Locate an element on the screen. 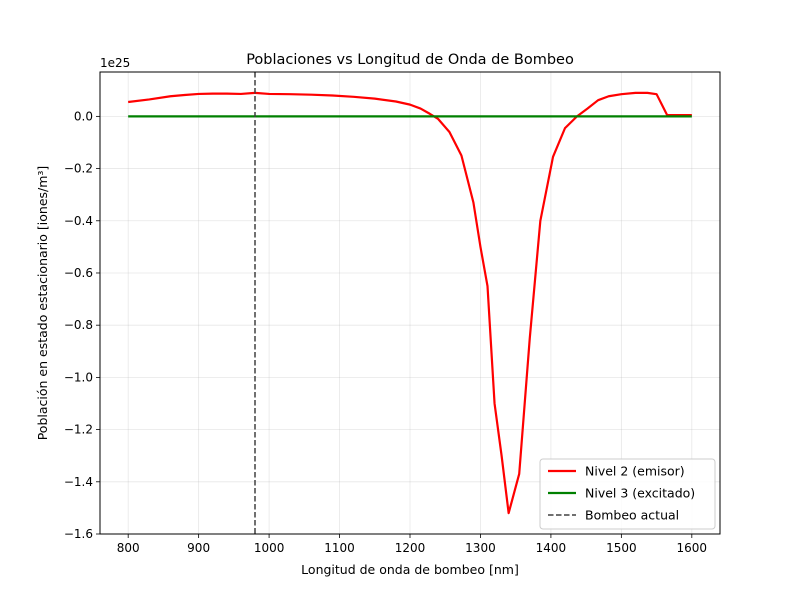 The height and width of the screenshot is (600, 800). y-tick-label: −1.6 is located at coordinates (78, 534).